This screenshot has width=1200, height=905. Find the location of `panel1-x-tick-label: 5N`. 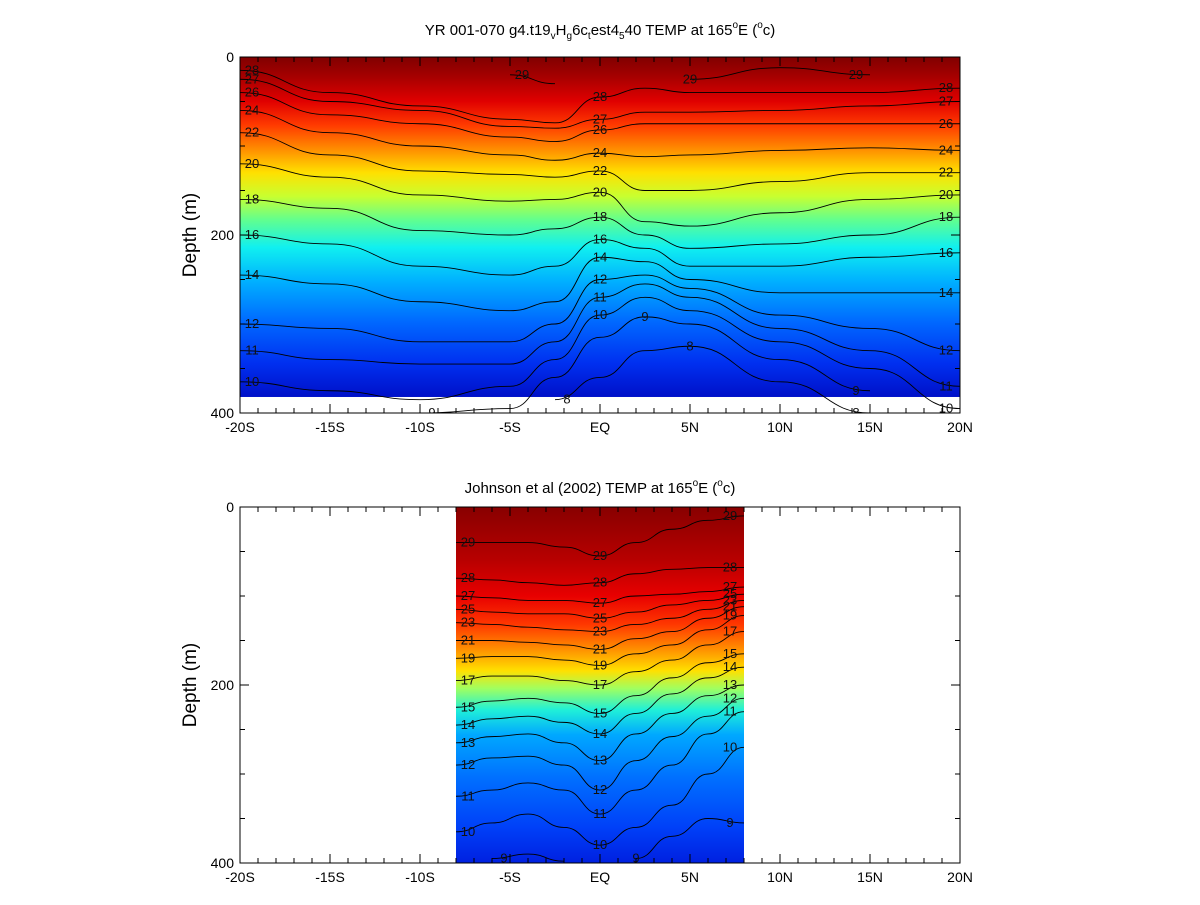

panel1-x-tick-label: 5N is located at coordinates (690, 427).